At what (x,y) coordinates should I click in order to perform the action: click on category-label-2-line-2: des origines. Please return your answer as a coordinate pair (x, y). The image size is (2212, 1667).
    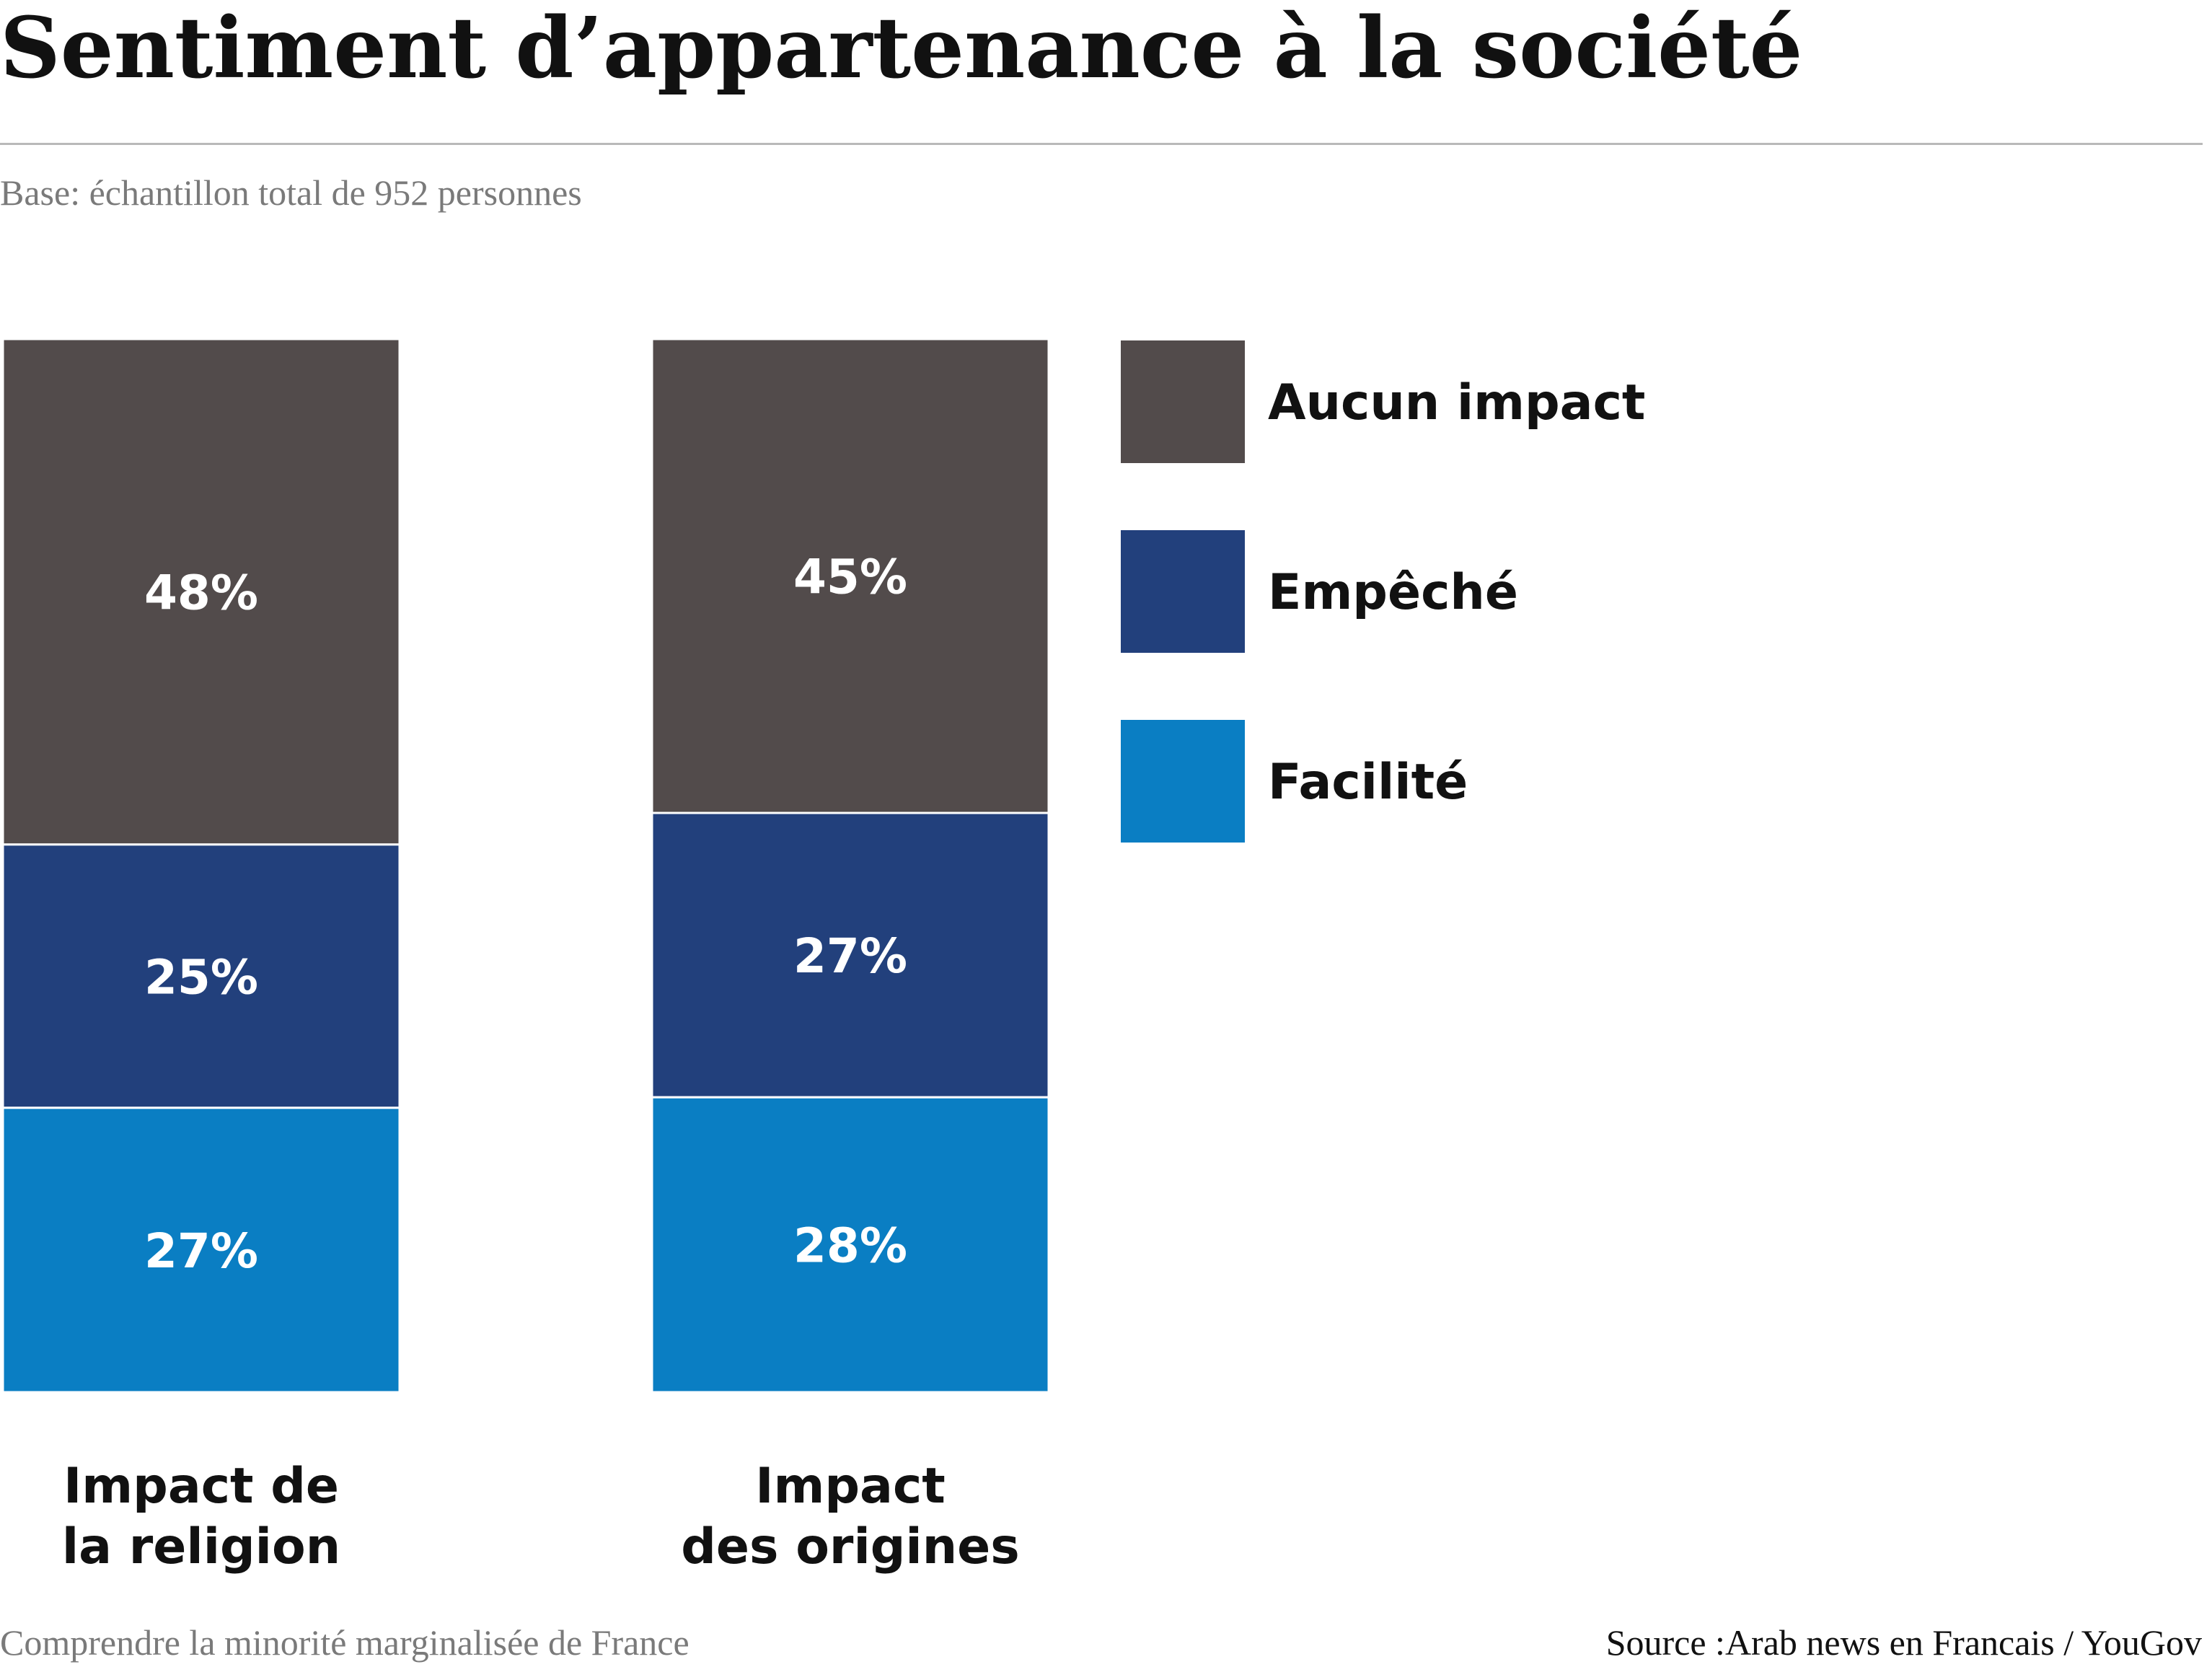
    Looking at the image, I should click on (851, 1546).